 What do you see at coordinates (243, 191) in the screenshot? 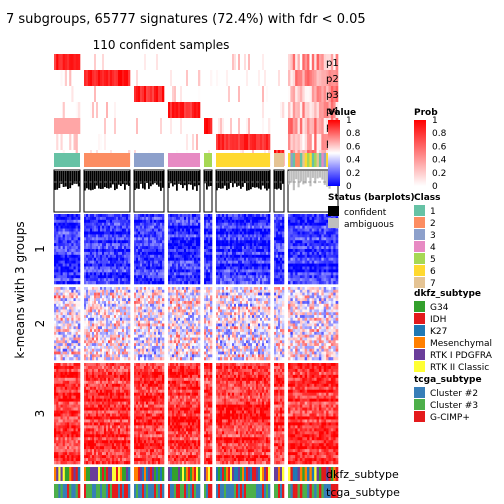
I see `silhouette-frame` at bounding box center [243, 191].